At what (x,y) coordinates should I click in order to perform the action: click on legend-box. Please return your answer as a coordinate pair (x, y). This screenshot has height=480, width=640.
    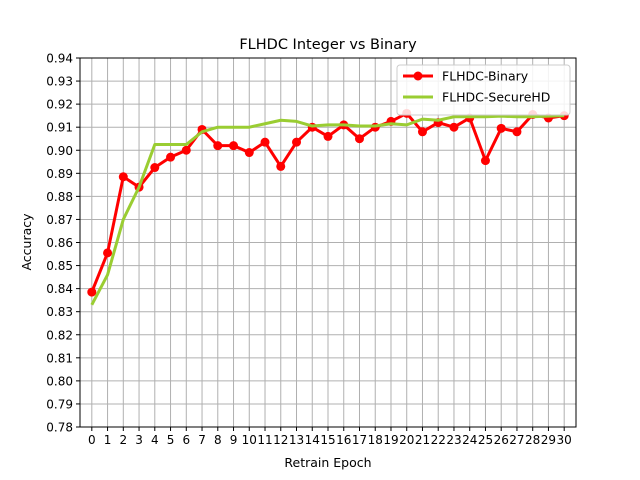
    Looking at the image, I should click on (483, 90).